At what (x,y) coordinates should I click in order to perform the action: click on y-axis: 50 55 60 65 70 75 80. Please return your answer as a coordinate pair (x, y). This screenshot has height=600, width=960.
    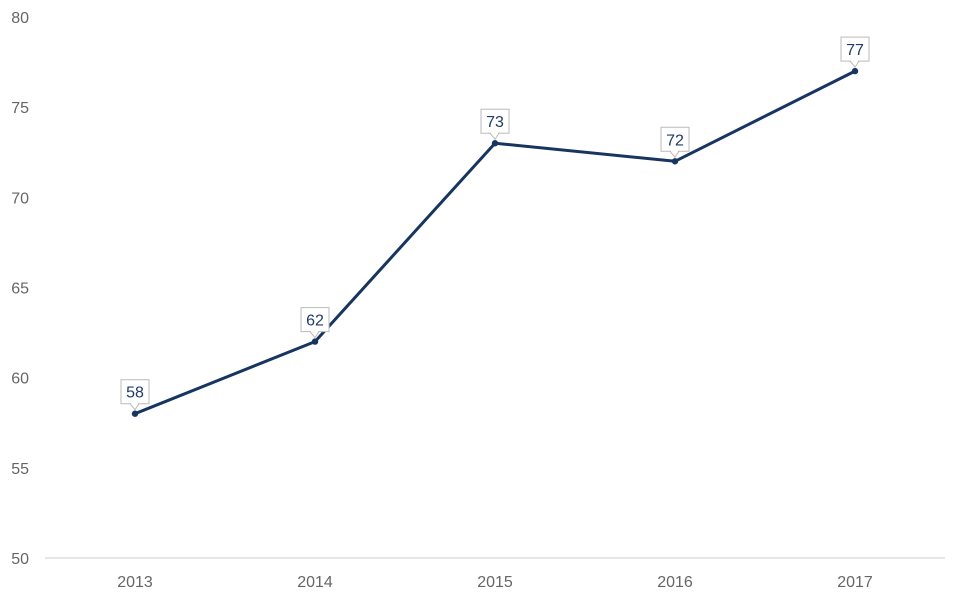
    Looking at the image, I should click on (20, 289).